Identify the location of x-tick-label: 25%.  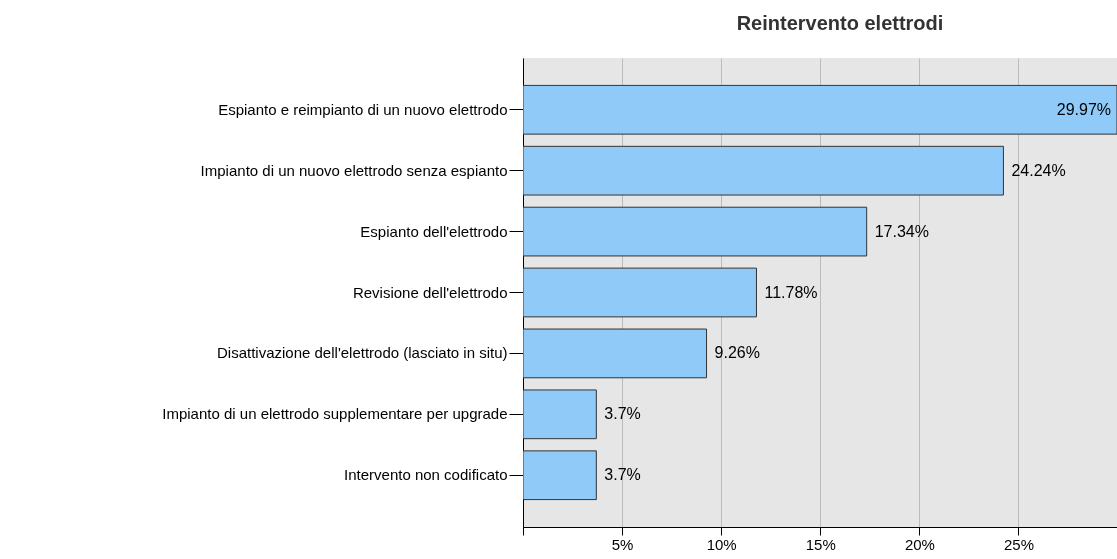
(1019, 544).